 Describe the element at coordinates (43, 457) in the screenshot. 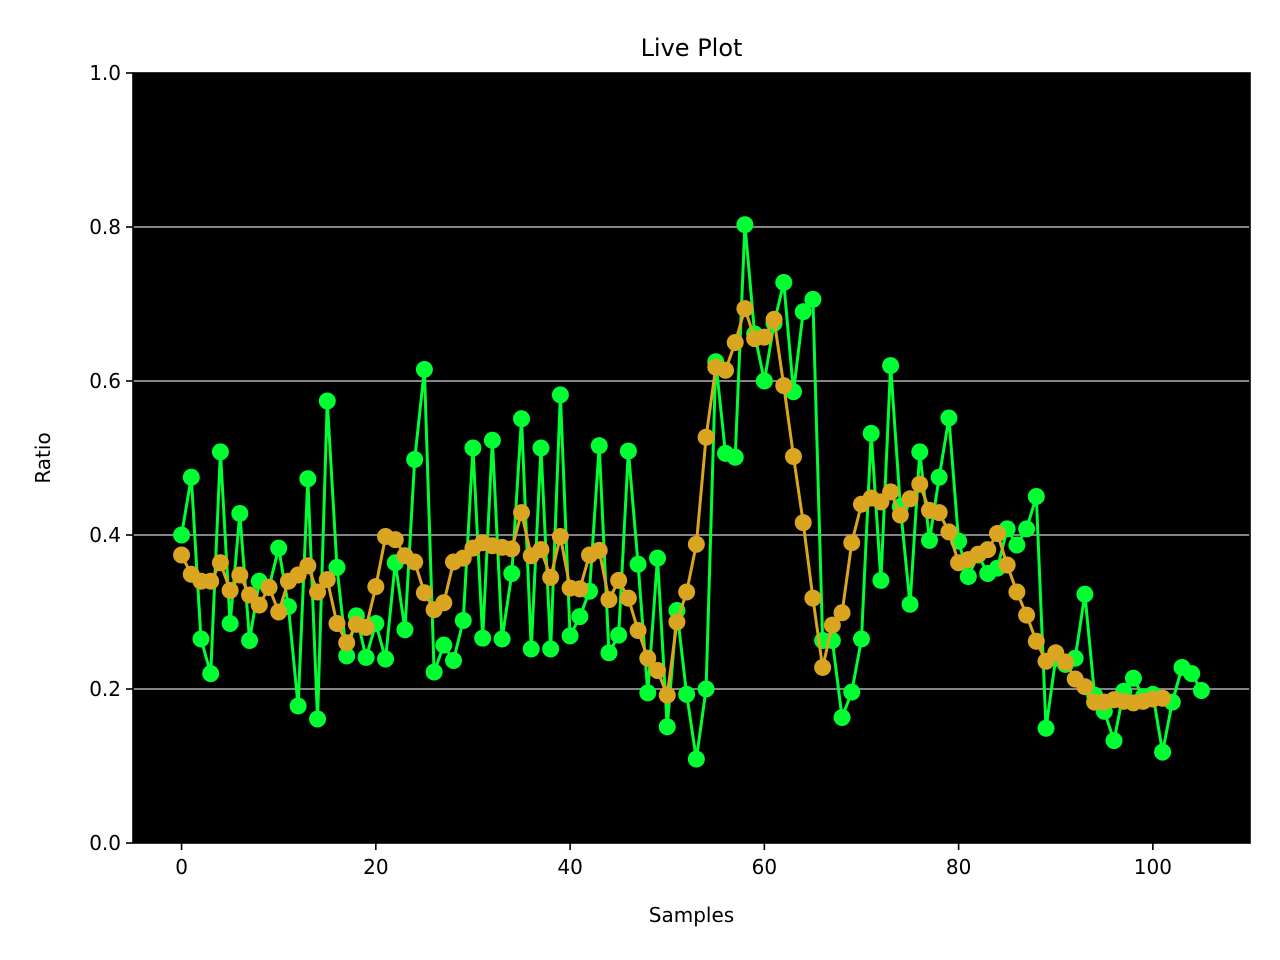

I see `y-axis-label: Ratio` at that location.